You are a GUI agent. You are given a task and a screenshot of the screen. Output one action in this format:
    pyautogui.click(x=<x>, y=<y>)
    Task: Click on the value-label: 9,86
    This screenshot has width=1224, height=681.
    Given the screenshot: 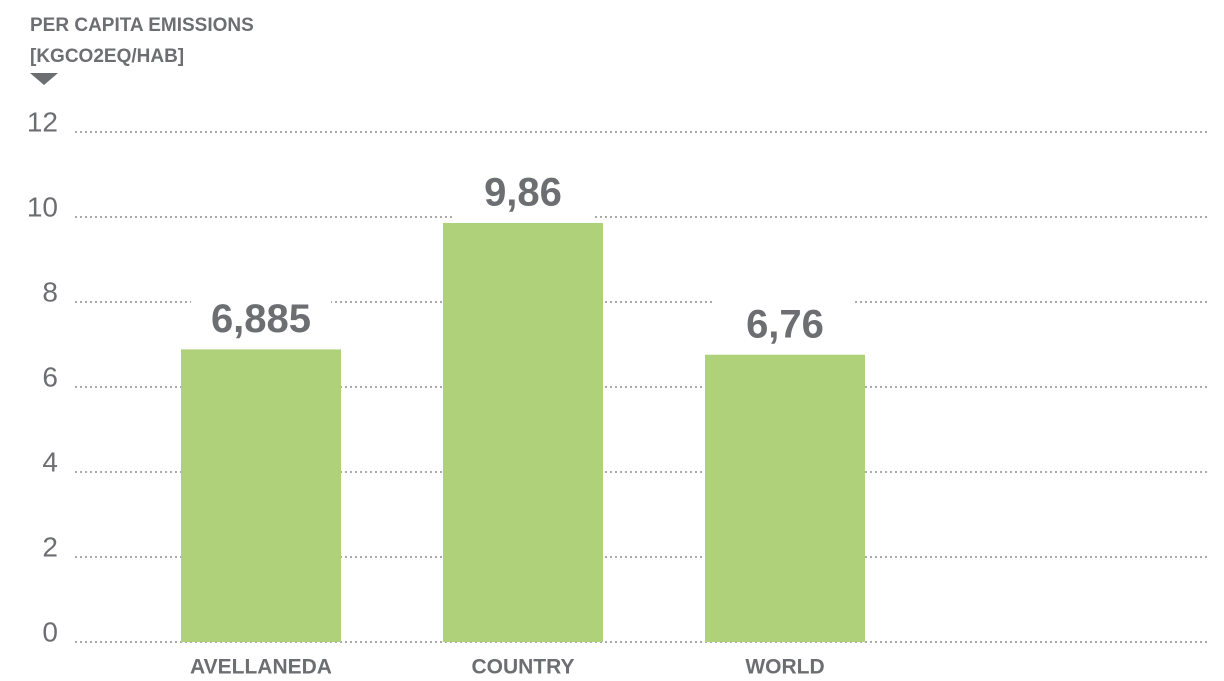 What is the action you would take?
    pyautogui.click(x=523, y=193)
    